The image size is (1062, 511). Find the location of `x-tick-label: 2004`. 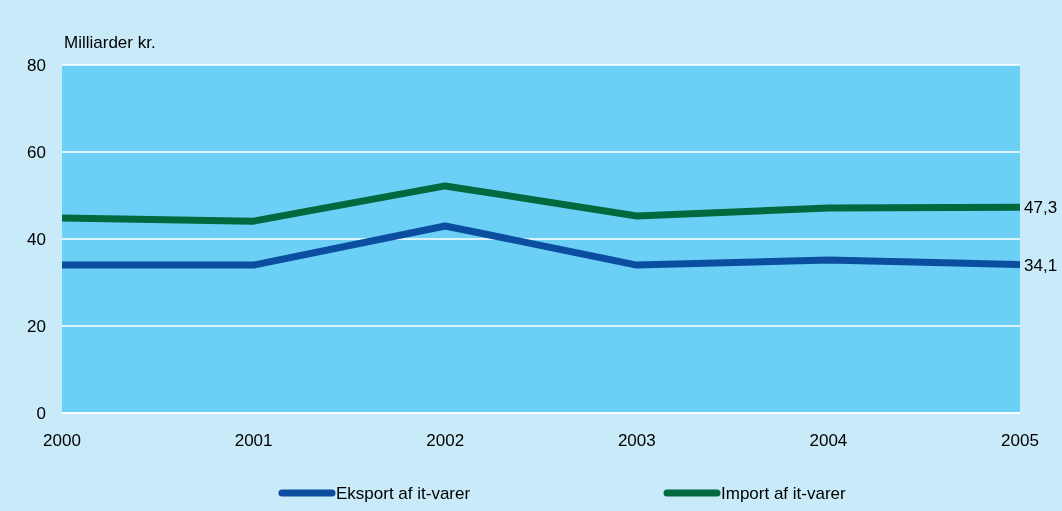

x-tick-label: 2004 is located at coordinates (828, 440).